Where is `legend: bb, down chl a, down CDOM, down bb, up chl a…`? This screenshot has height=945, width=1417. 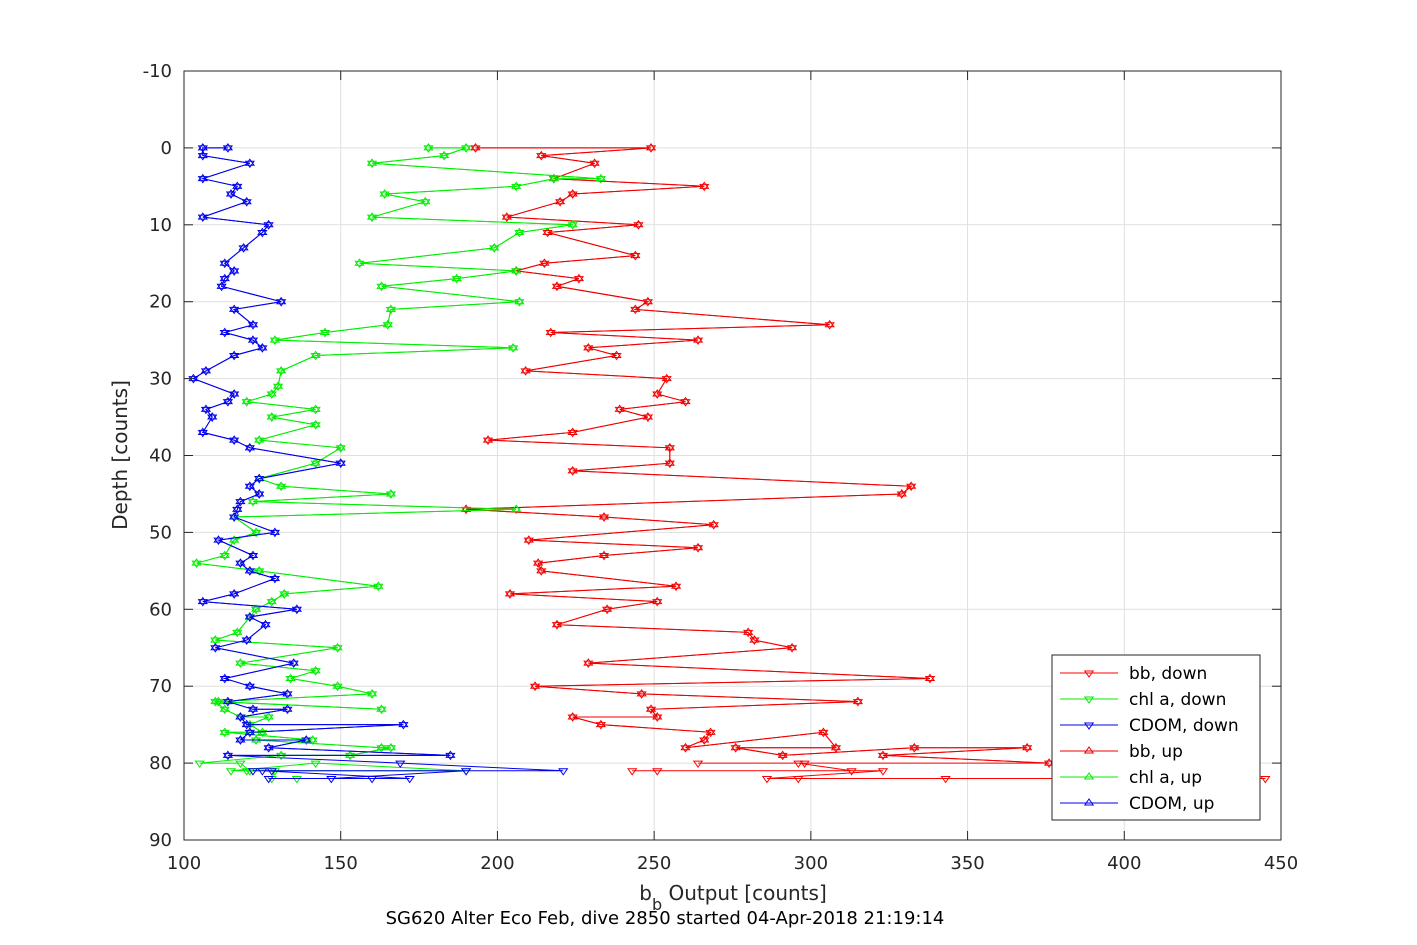 legend: bb, down chl a, down CDOM, down bb, up chl a… is located at coordinates (1156, 737).